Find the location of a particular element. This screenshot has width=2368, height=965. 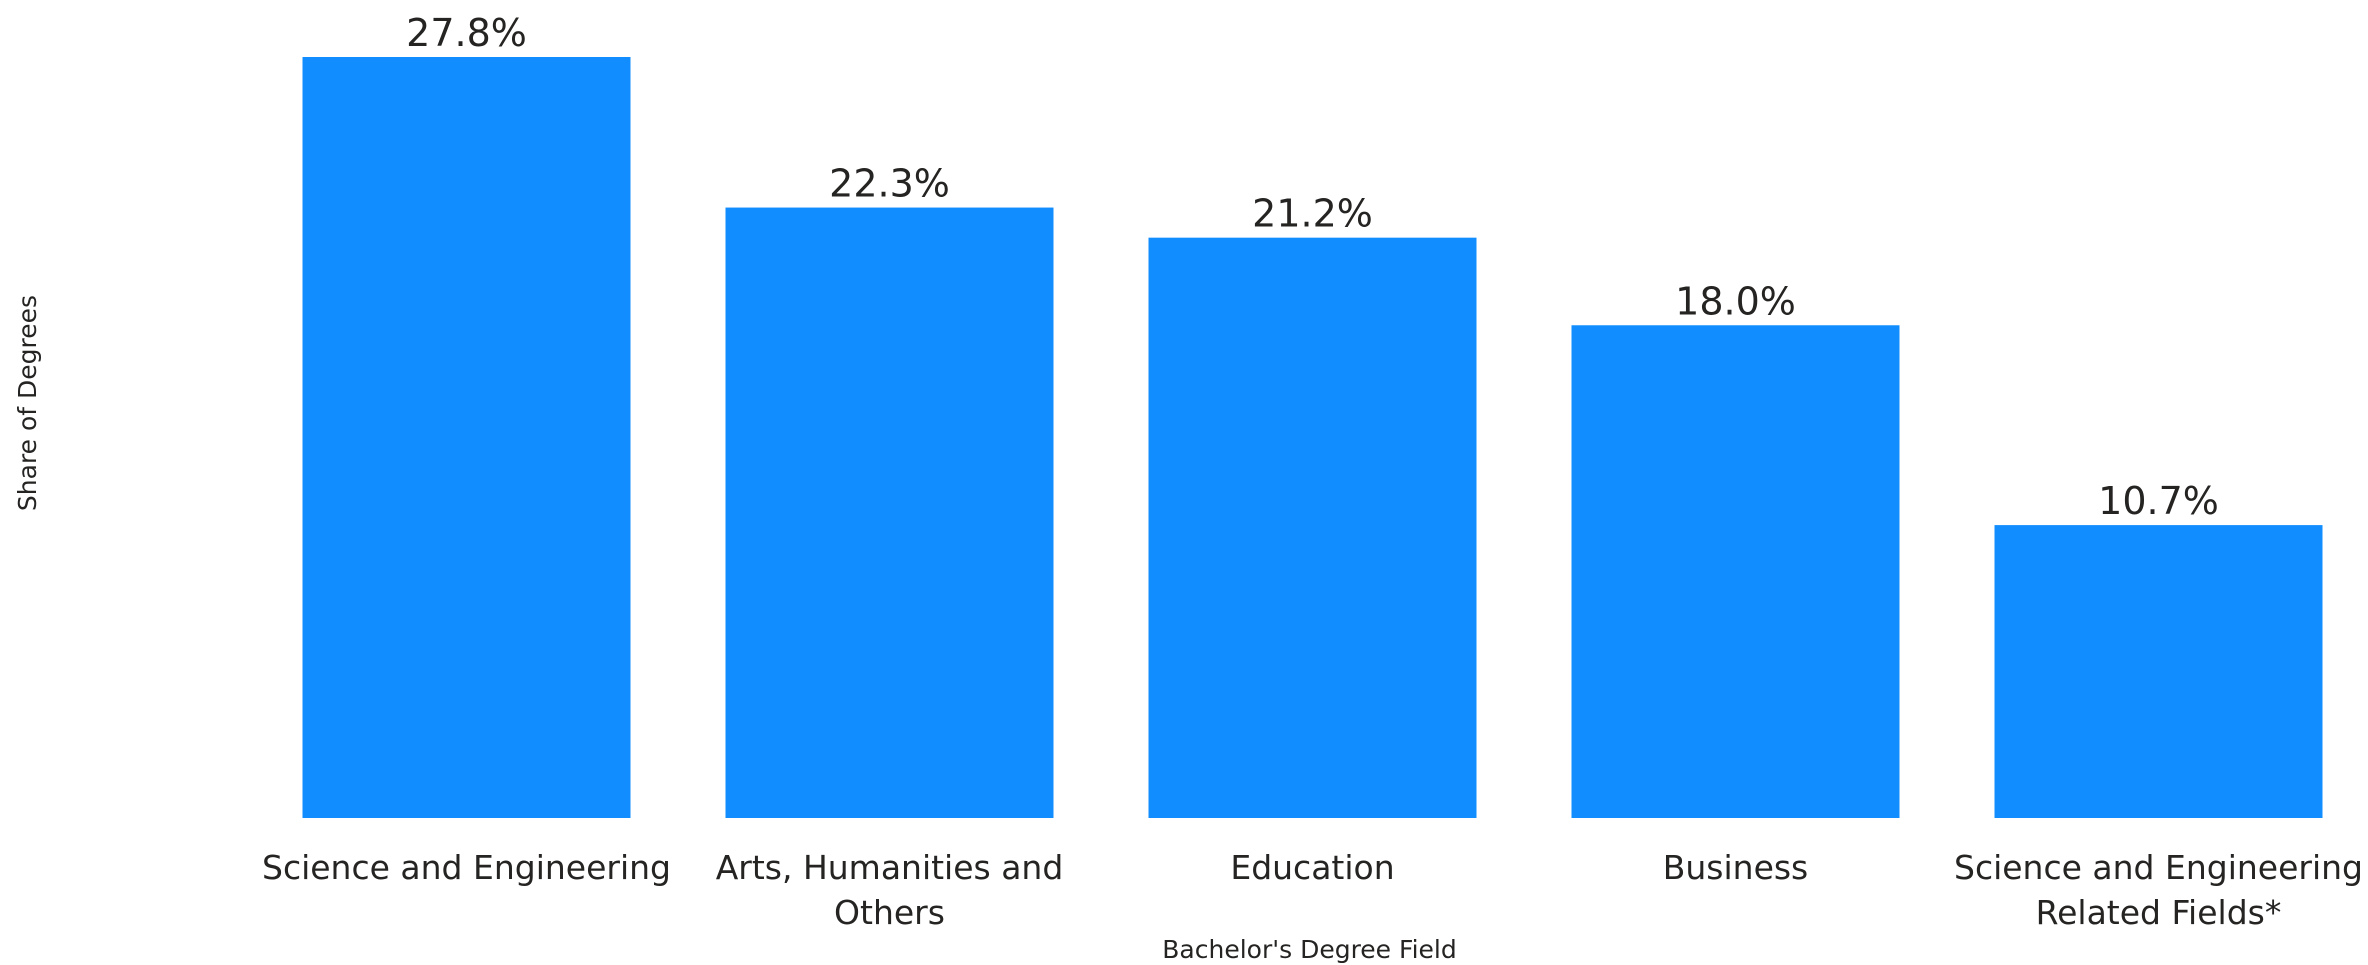

y-axis-title: Share of Degrees is located at coordinates (27, 403).